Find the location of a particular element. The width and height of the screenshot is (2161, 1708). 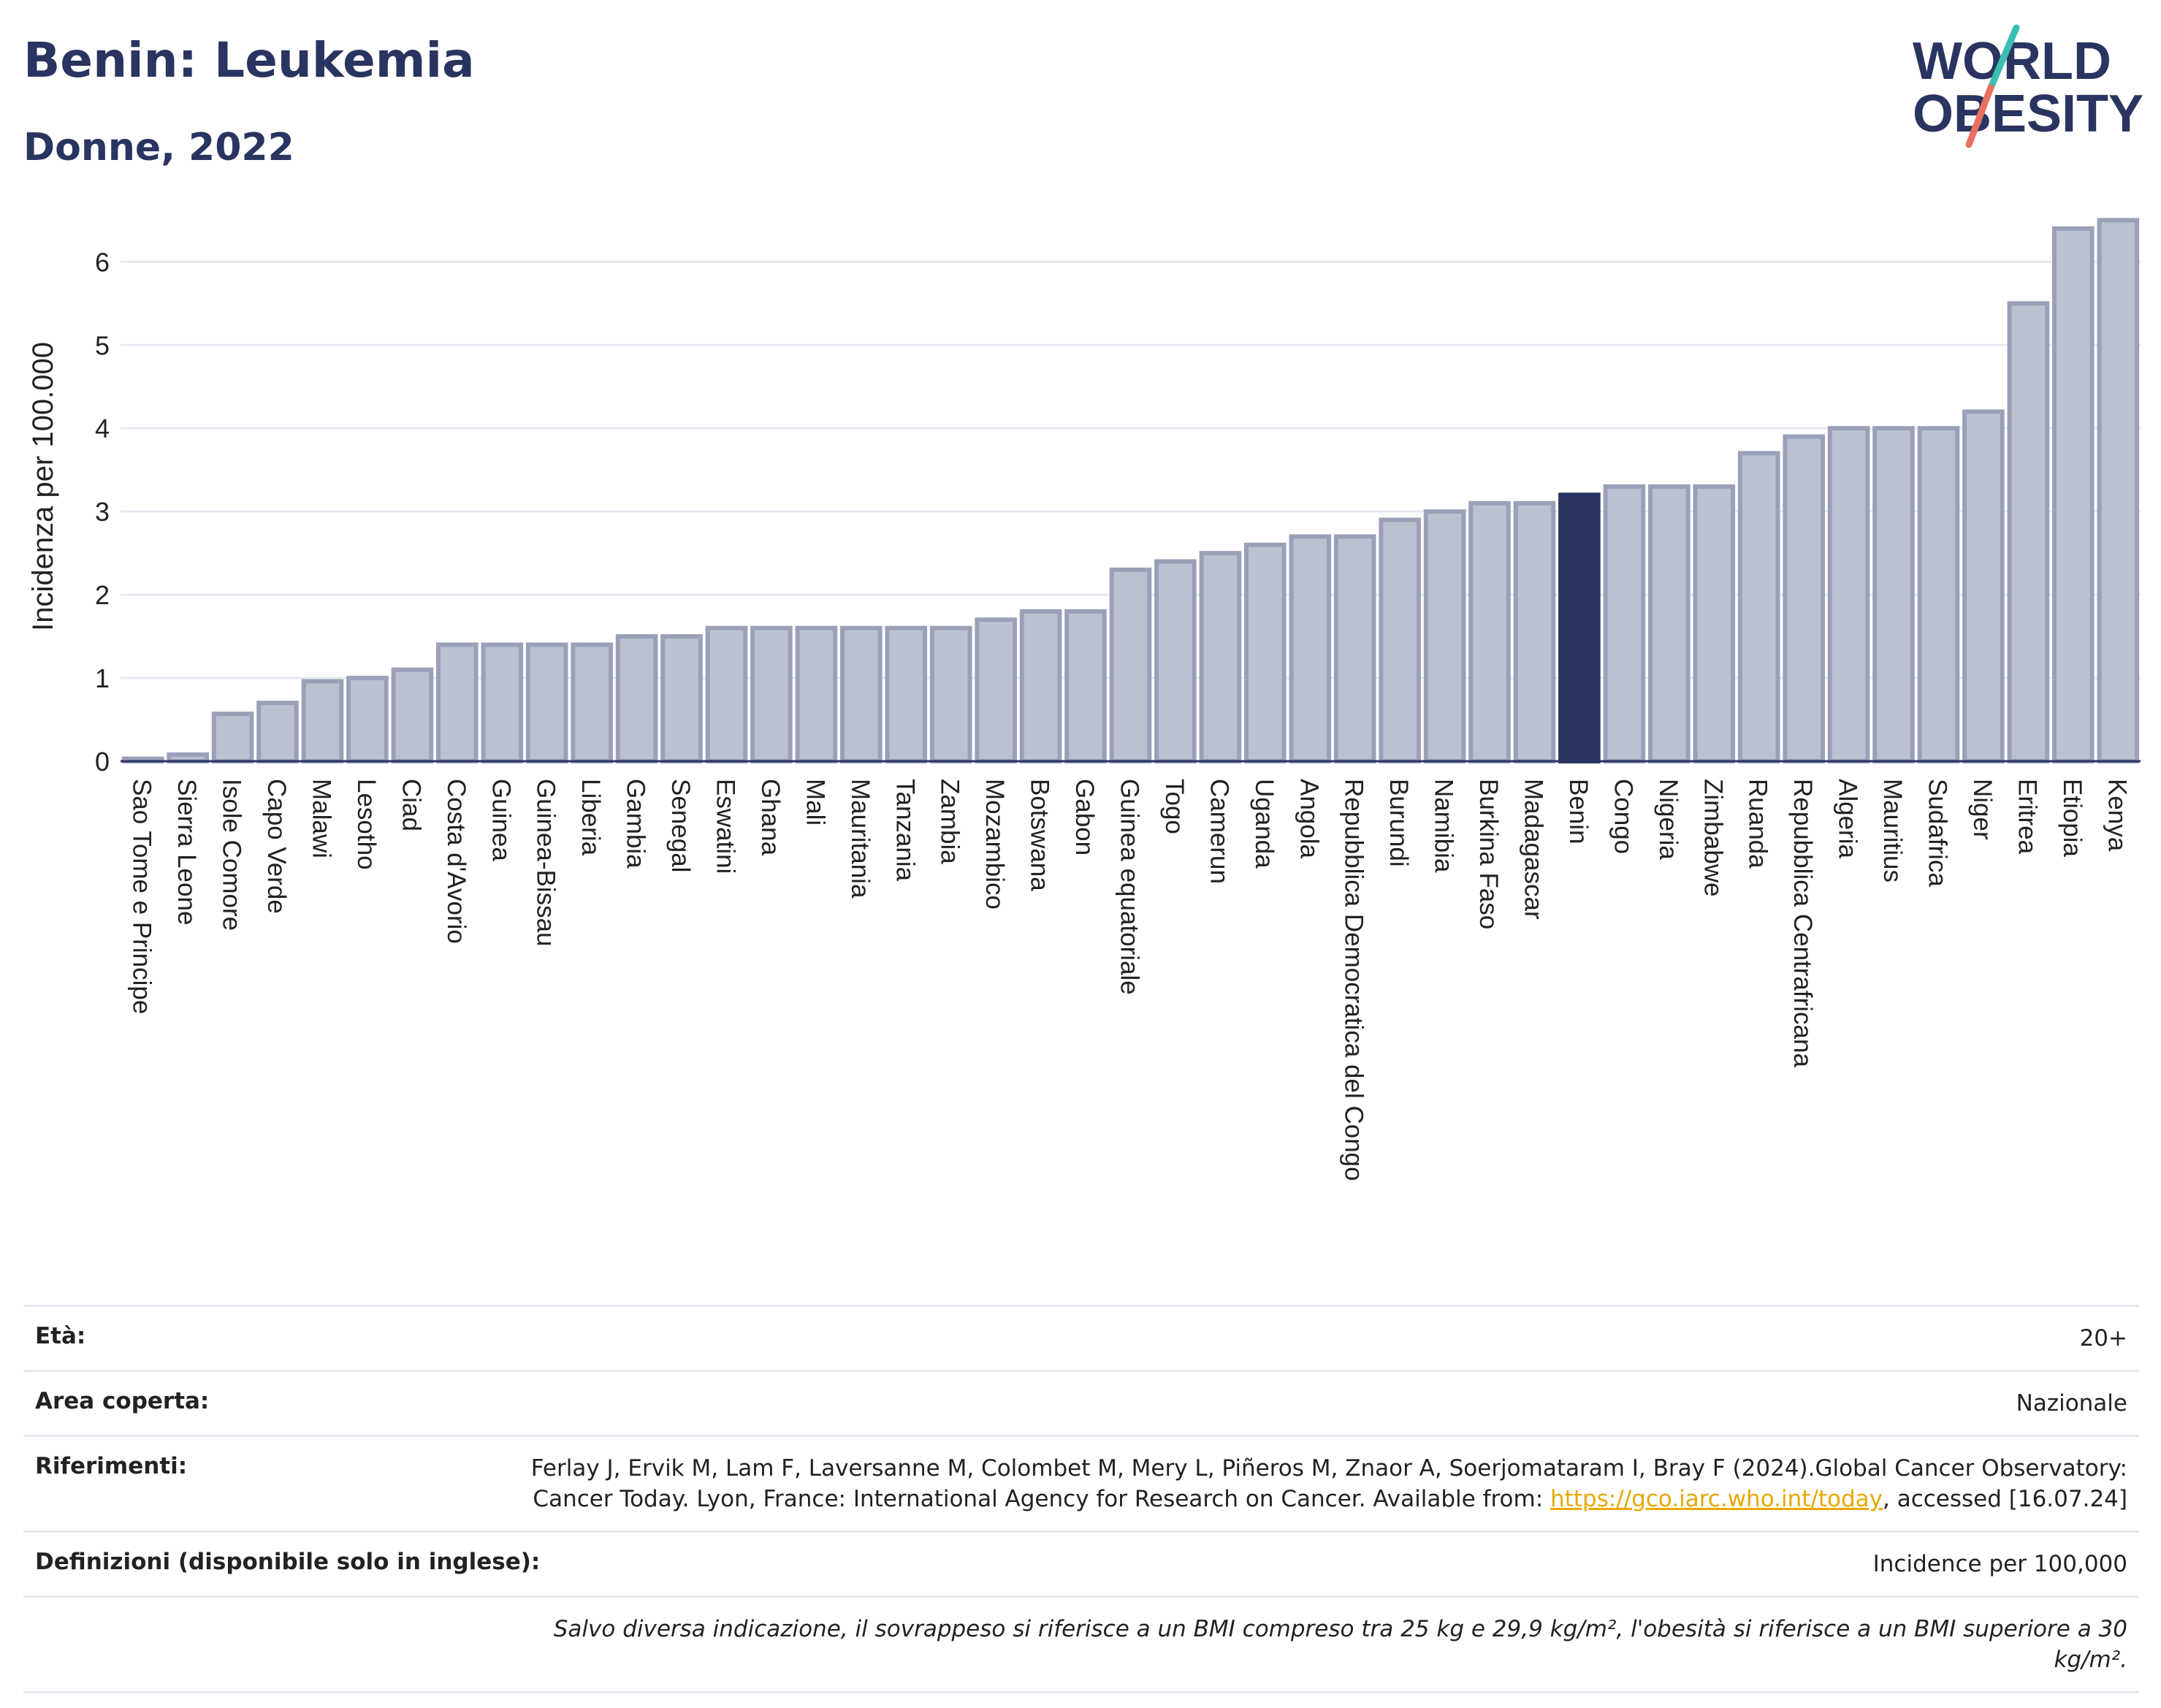

y-axis-ticks: 0 1 2 3 4 5 6 is located at coordinates (102, 512).